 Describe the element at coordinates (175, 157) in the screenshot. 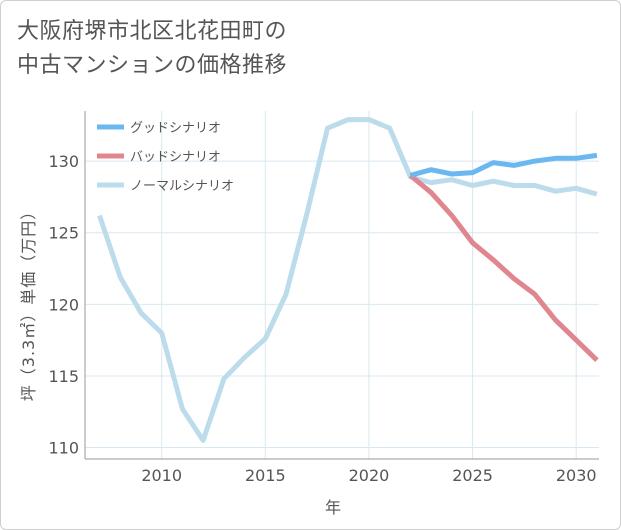

I see `legend-label-1: バッドシナリオ` at that location.